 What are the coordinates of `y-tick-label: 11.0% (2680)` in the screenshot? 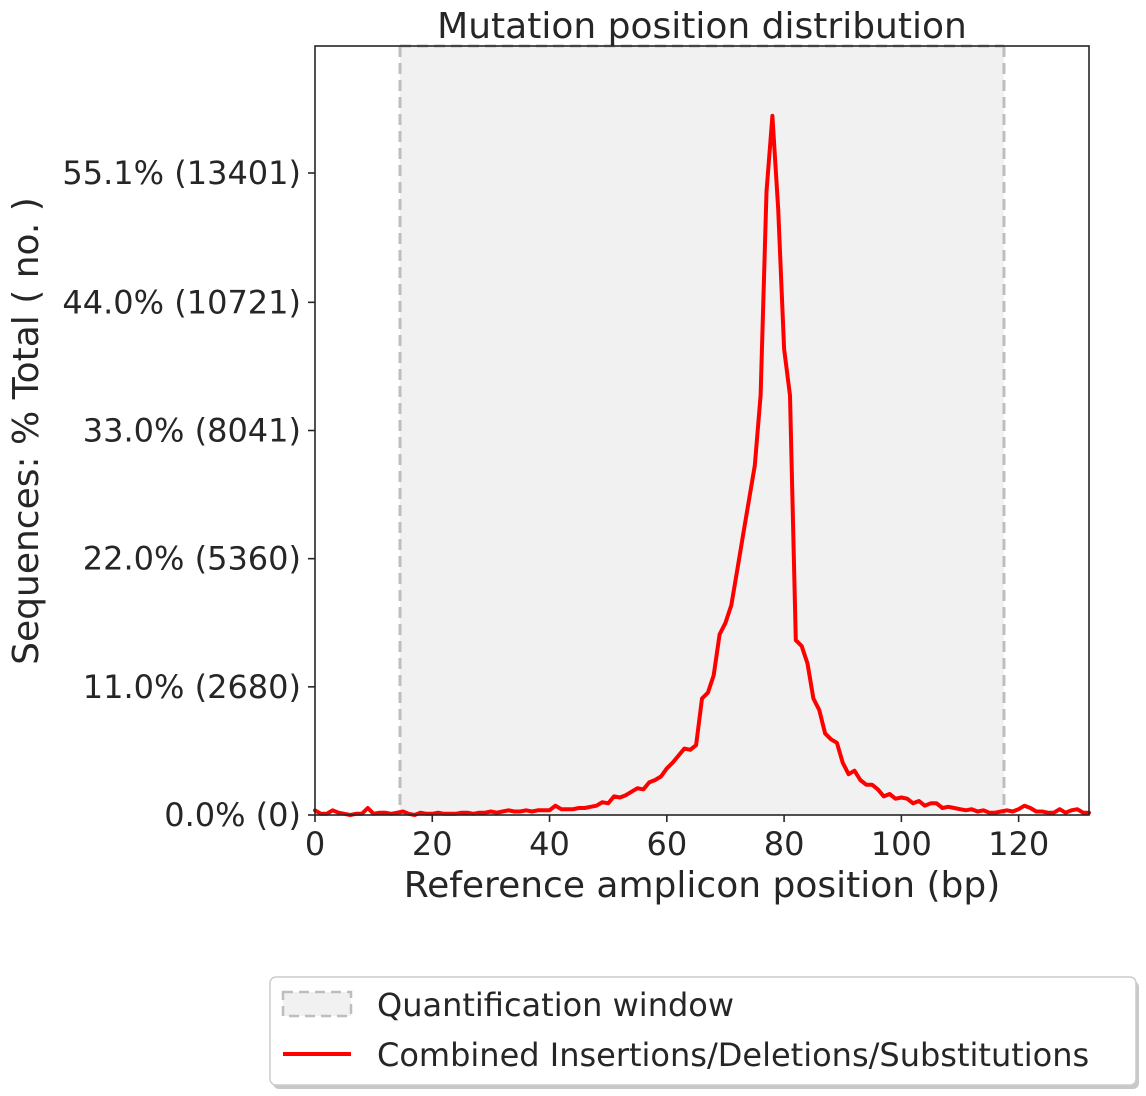 It's located at (192, 687).